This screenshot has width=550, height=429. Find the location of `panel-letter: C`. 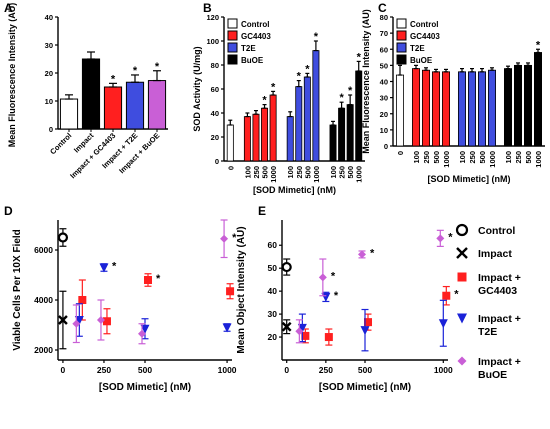

panel-letter: C is located at coordinates (382, 8).